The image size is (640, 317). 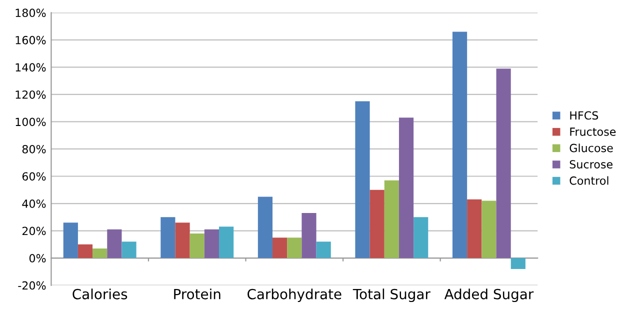 I want to click on y-tick-label: 80%, so click(x=34, y=149).